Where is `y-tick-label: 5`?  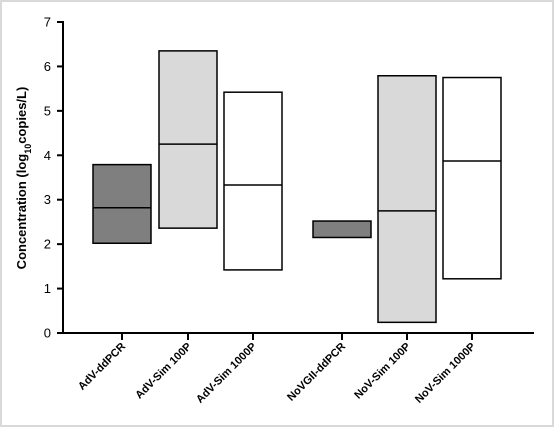
y-tick-label: 5 is located at coordinates (47, 110).